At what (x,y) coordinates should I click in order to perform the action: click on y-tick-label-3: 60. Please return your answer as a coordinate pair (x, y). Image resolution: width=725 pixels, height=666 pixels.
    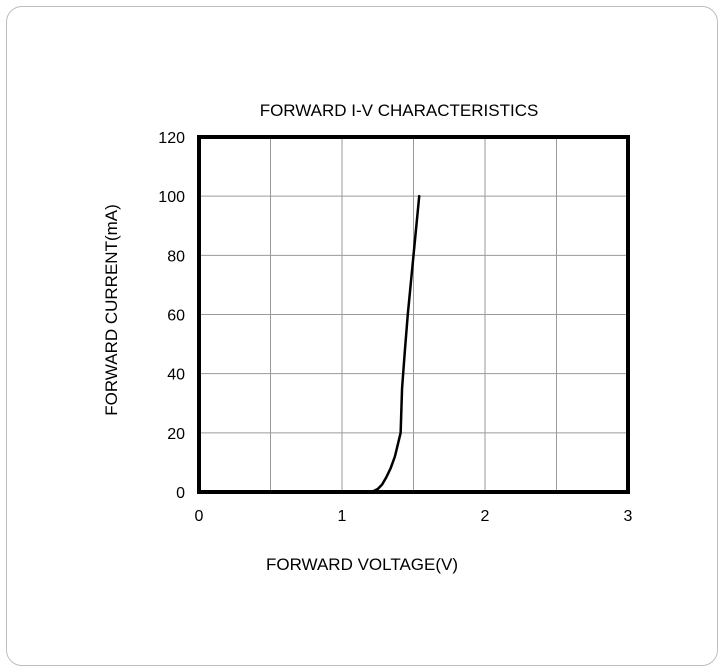
    Looking at the image, I should click on (176, 316).